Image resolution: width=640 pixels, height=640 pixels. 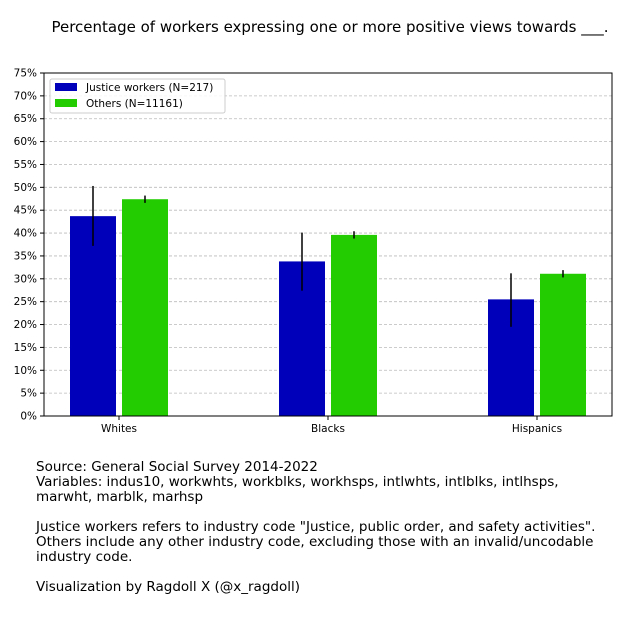 What do you see at coordinates (134, 104) in the screenshot?
I see `legend-label-others: Others (N=11161)` at bounding box center [134, 104].